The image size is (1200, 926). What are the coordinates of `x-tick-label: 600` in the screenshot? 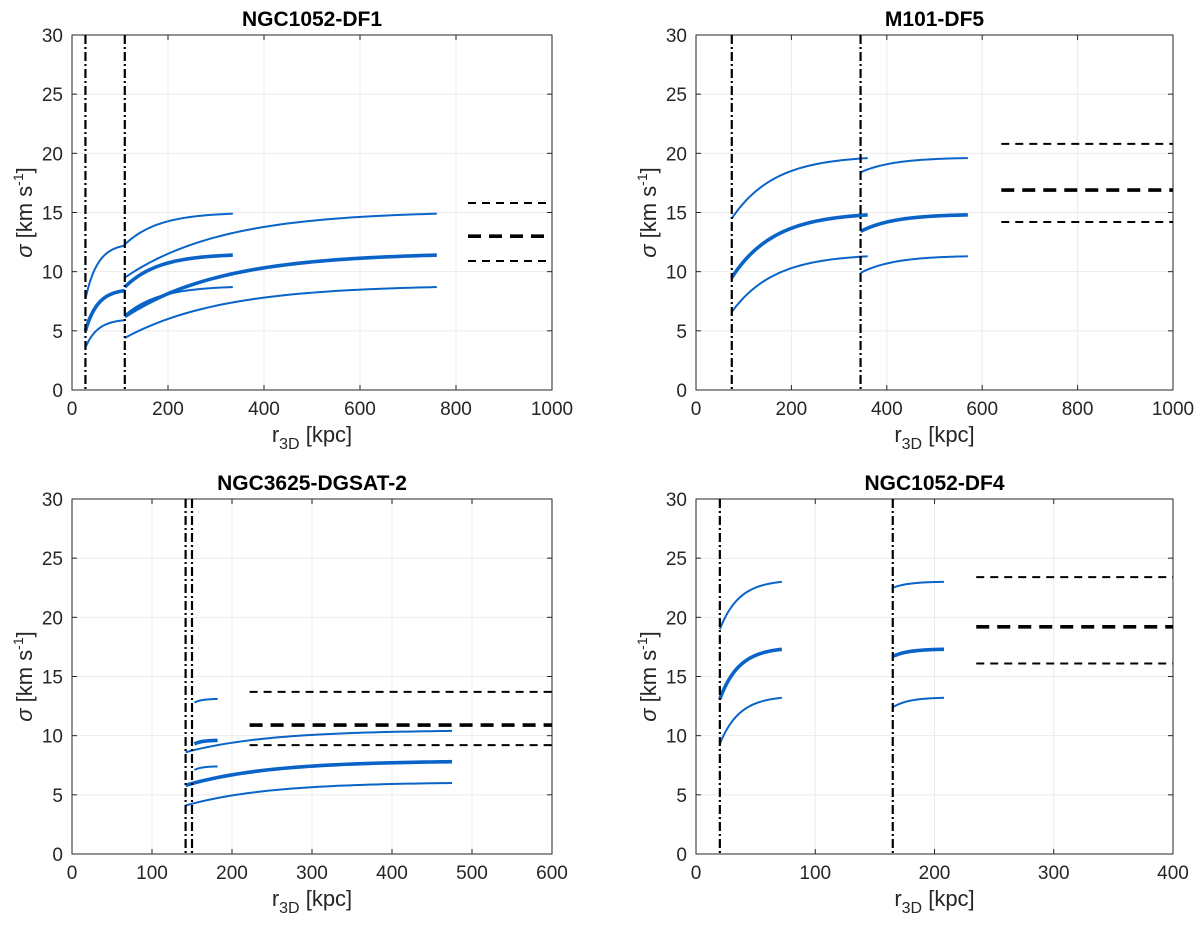 It's located at (982, 409).